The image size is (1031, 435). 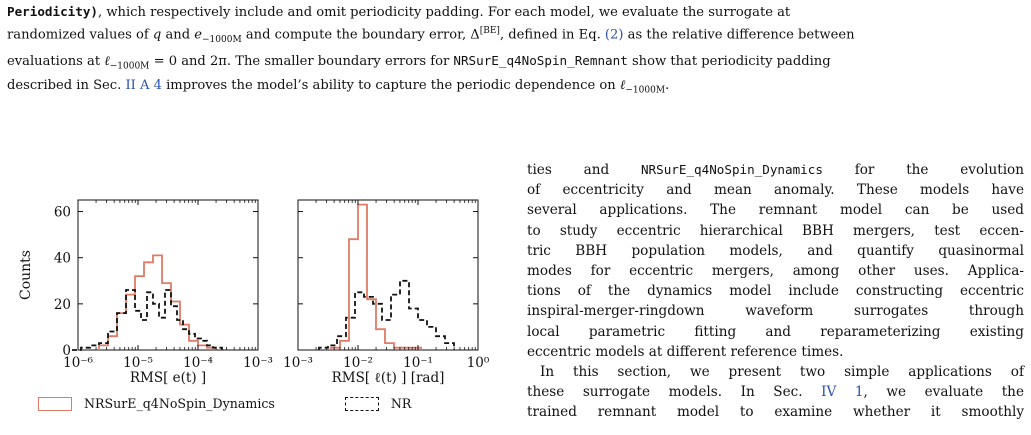 What do you see at coordinates (358, 363) in the screenshot?
I see `x-tick-label: 10⁻²` at bounding box center [358, 363].